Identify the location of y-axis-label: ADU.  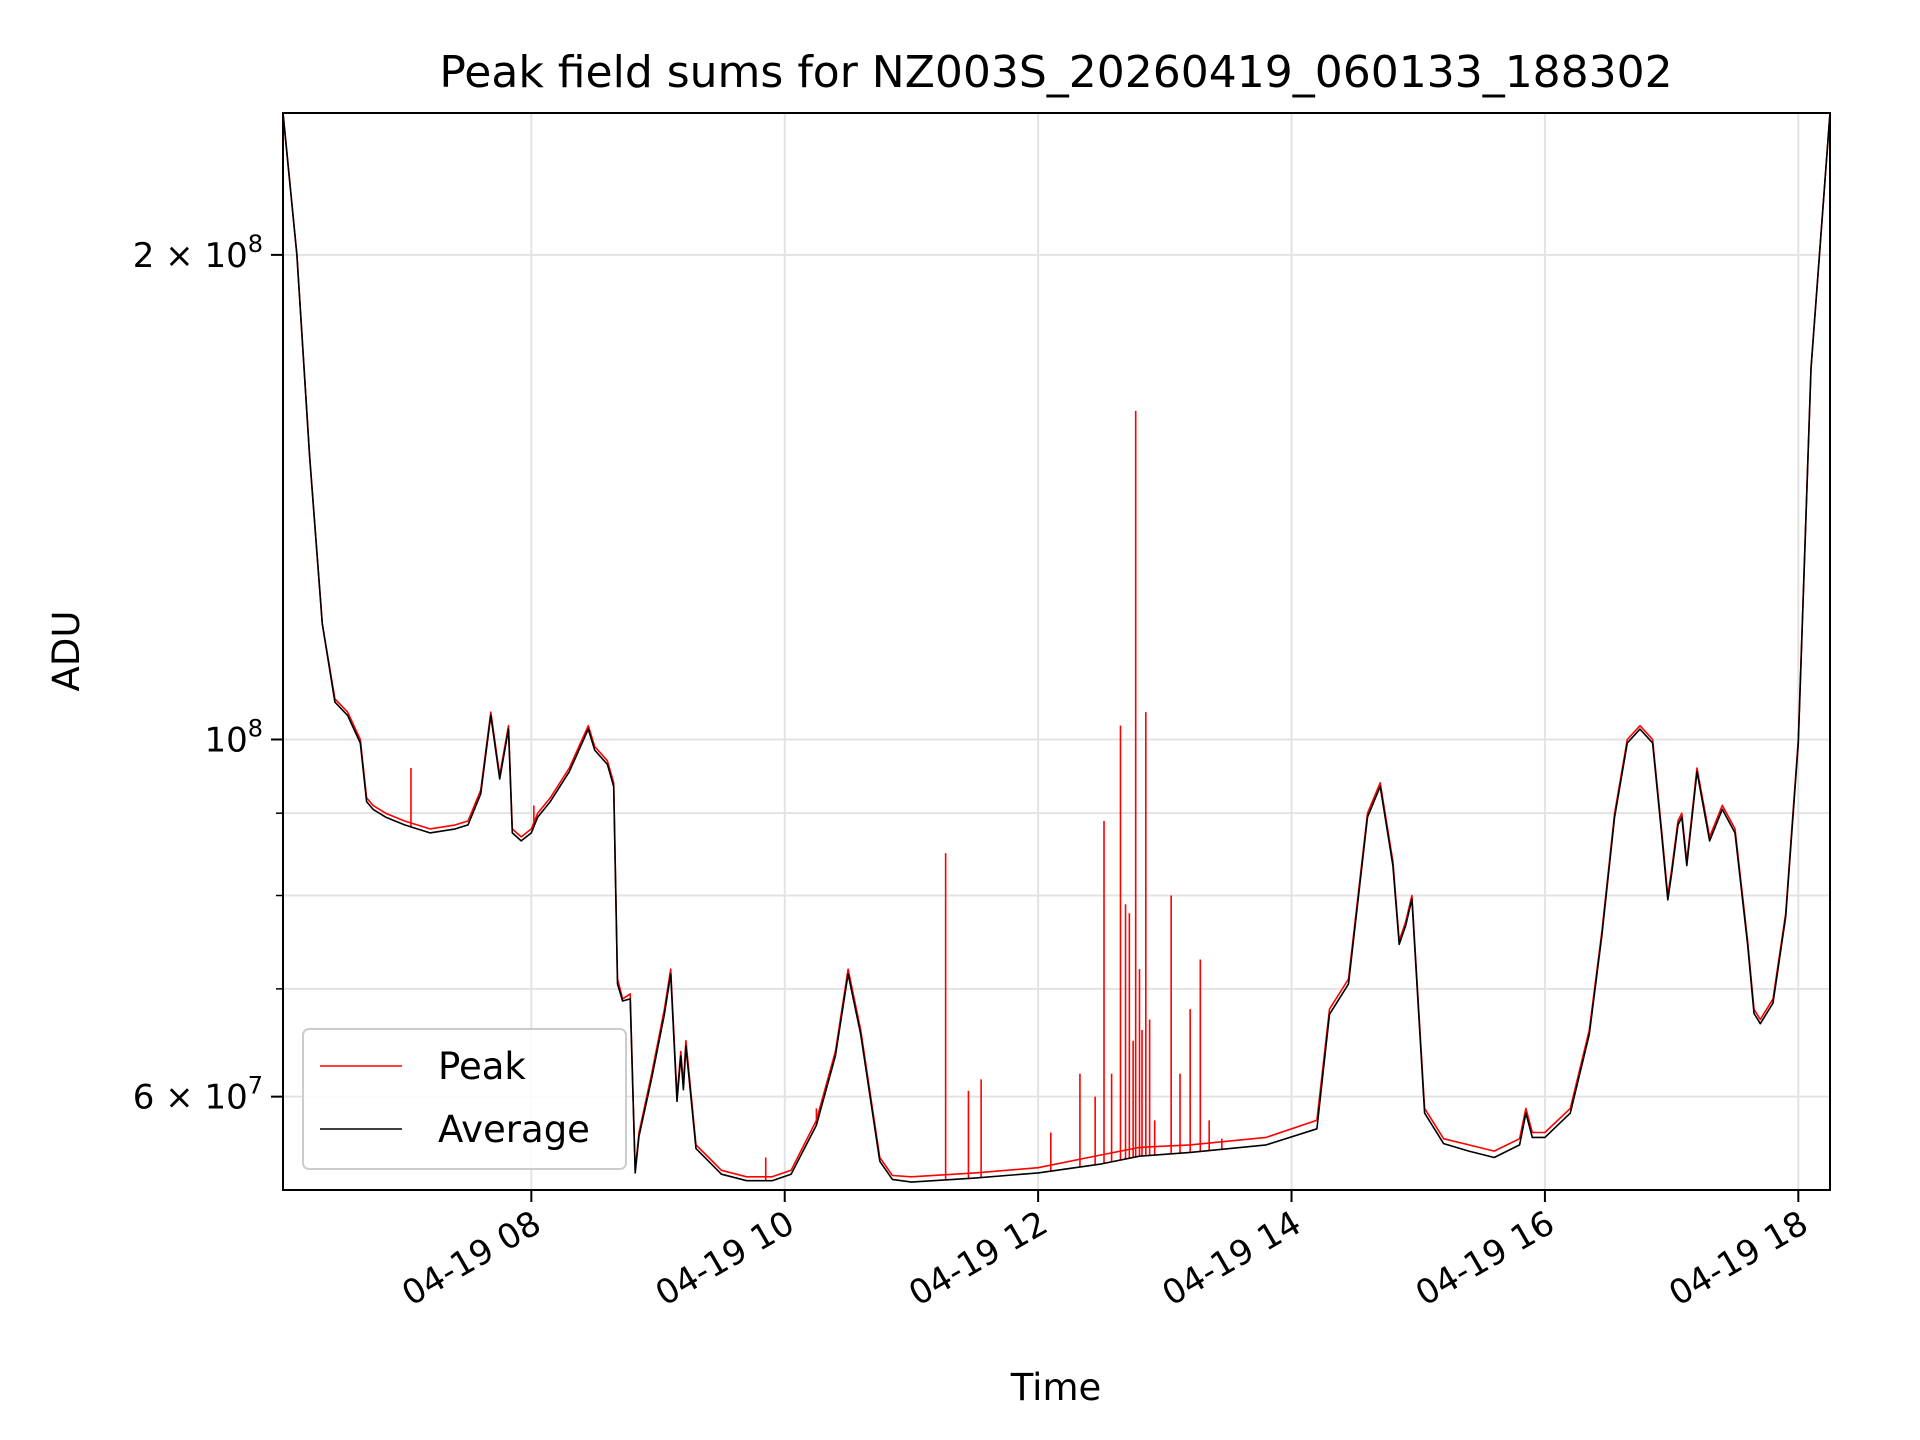
(66, 651).